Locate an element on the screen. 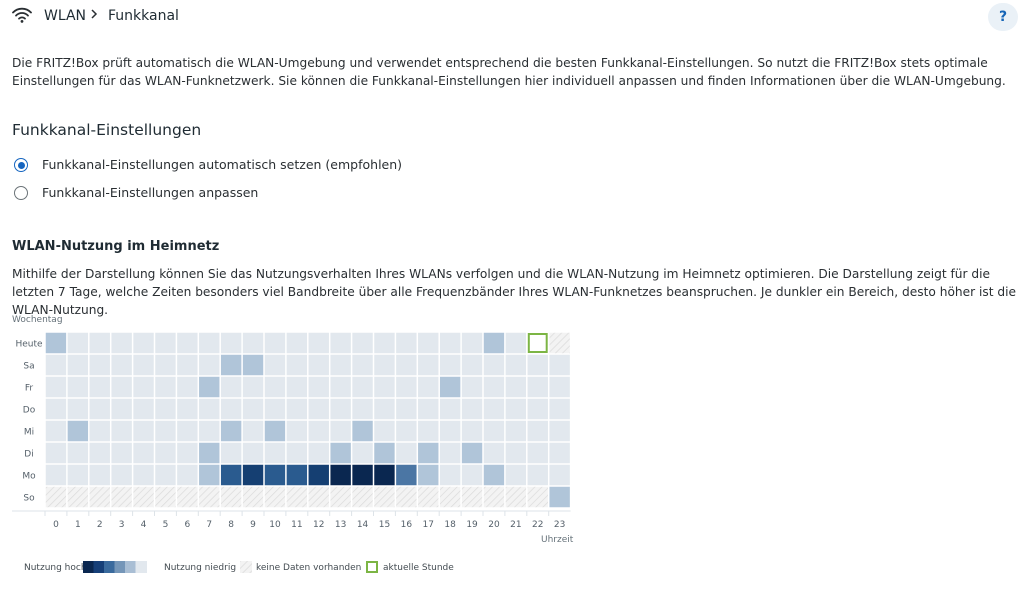 The width and height of the screenshot is (1024, 604). radio-custom-channel-circle is located at coordinates (21, 193).